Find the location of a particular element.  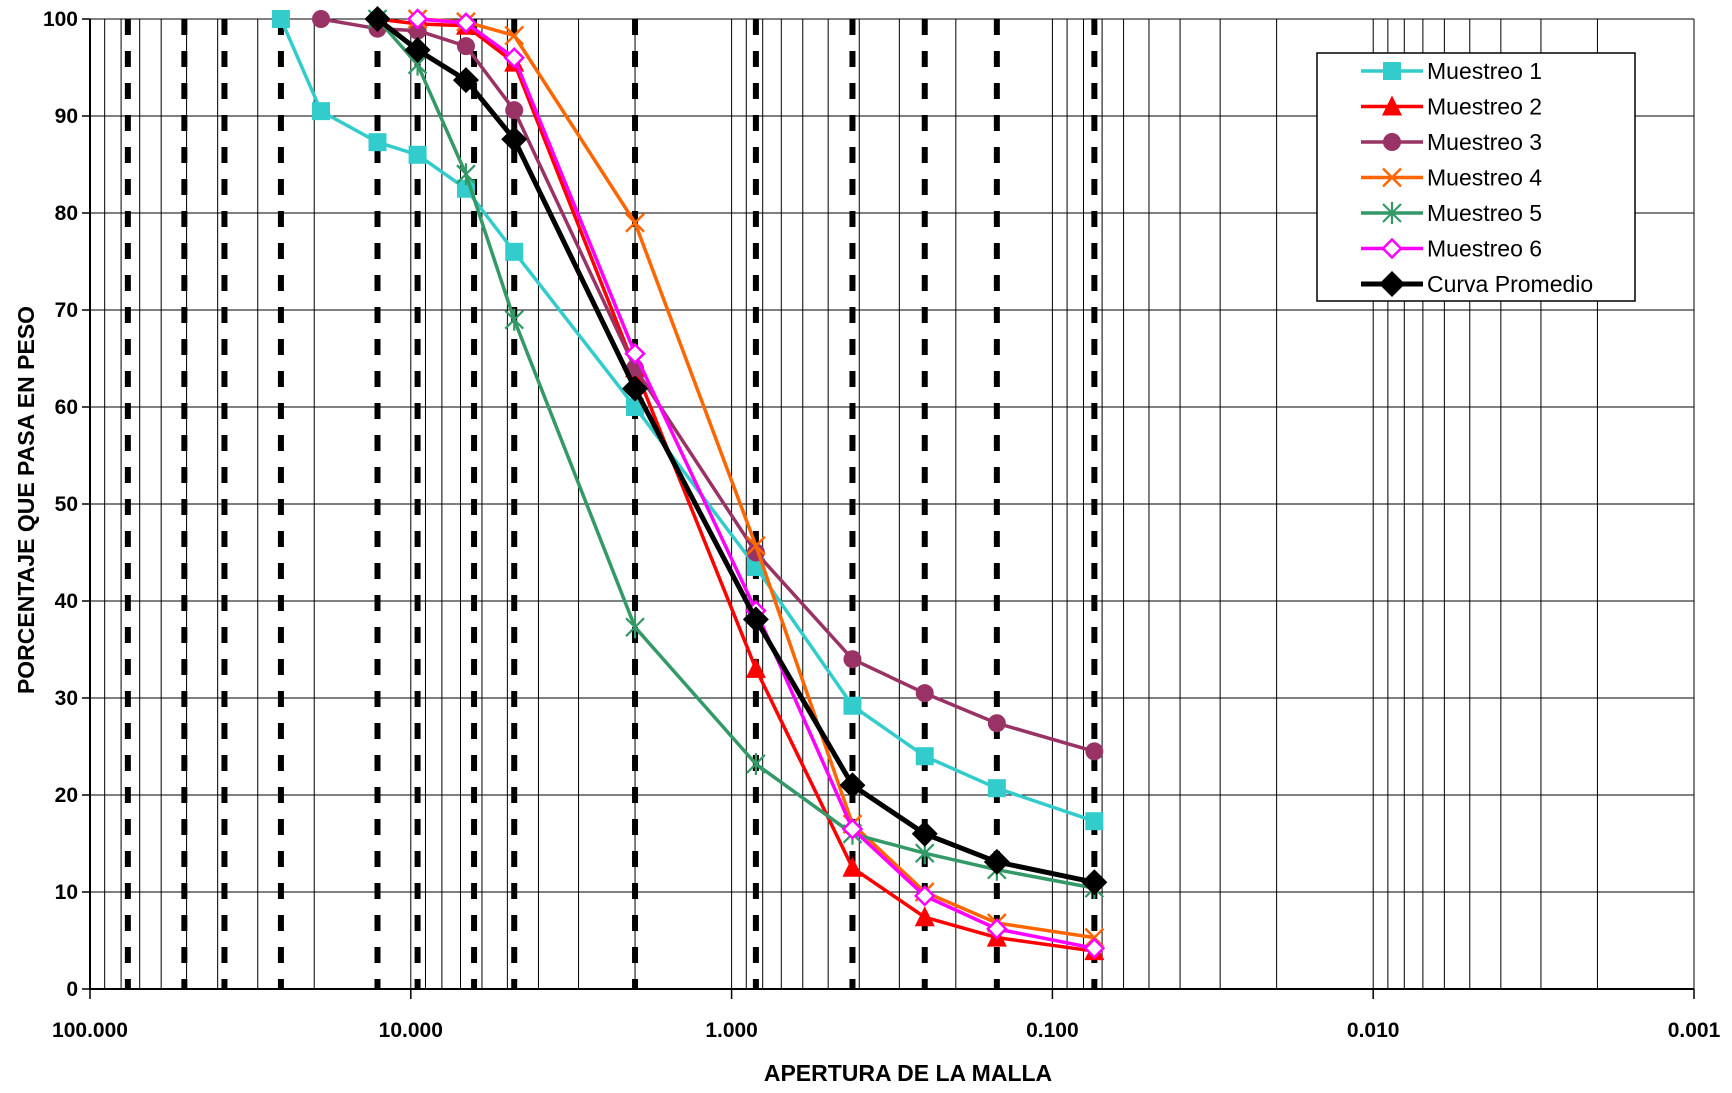

y-tick-label: 100 is located at coordinates (60, 19).